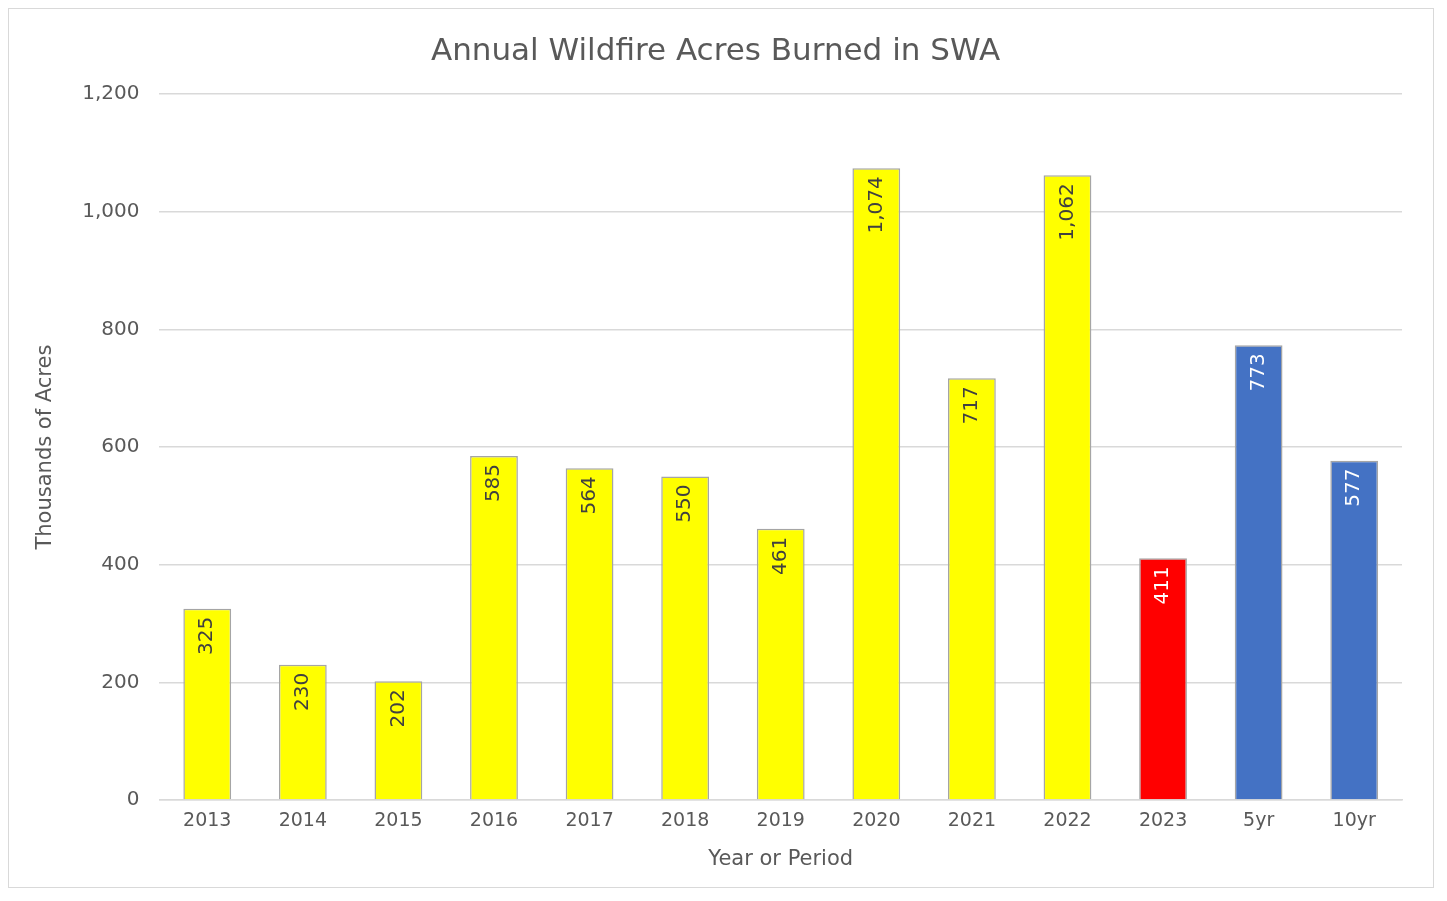  Describe the element at coordinates (780, 819) in the screenshot. I see `x-tick-label: 2019` at that location.